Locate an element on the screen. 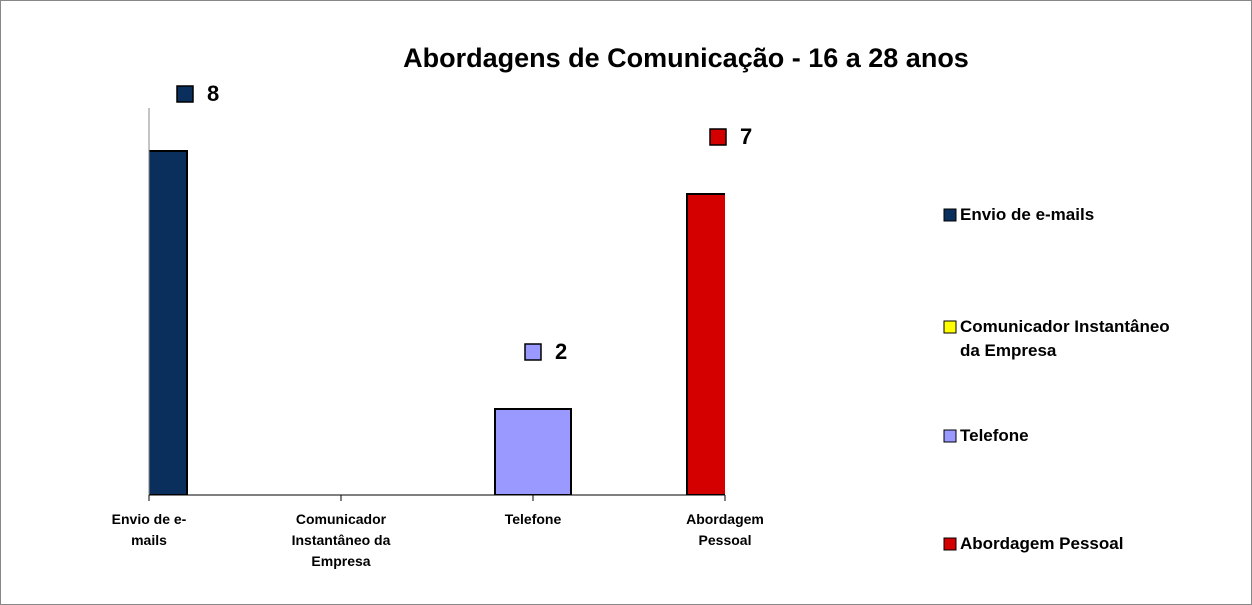 This screenshot has height=605, width=1252. legend-label: Telefone is located at coordinates (994, 435).